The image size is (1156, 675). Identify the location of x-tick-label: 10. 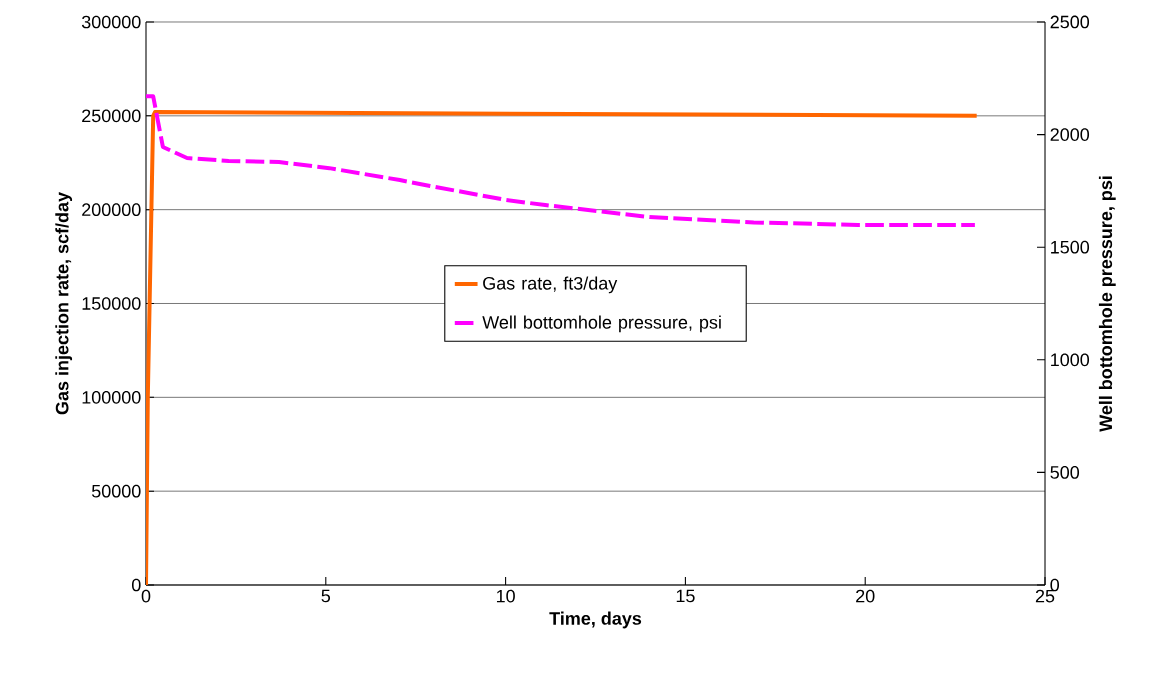
(505, 596).